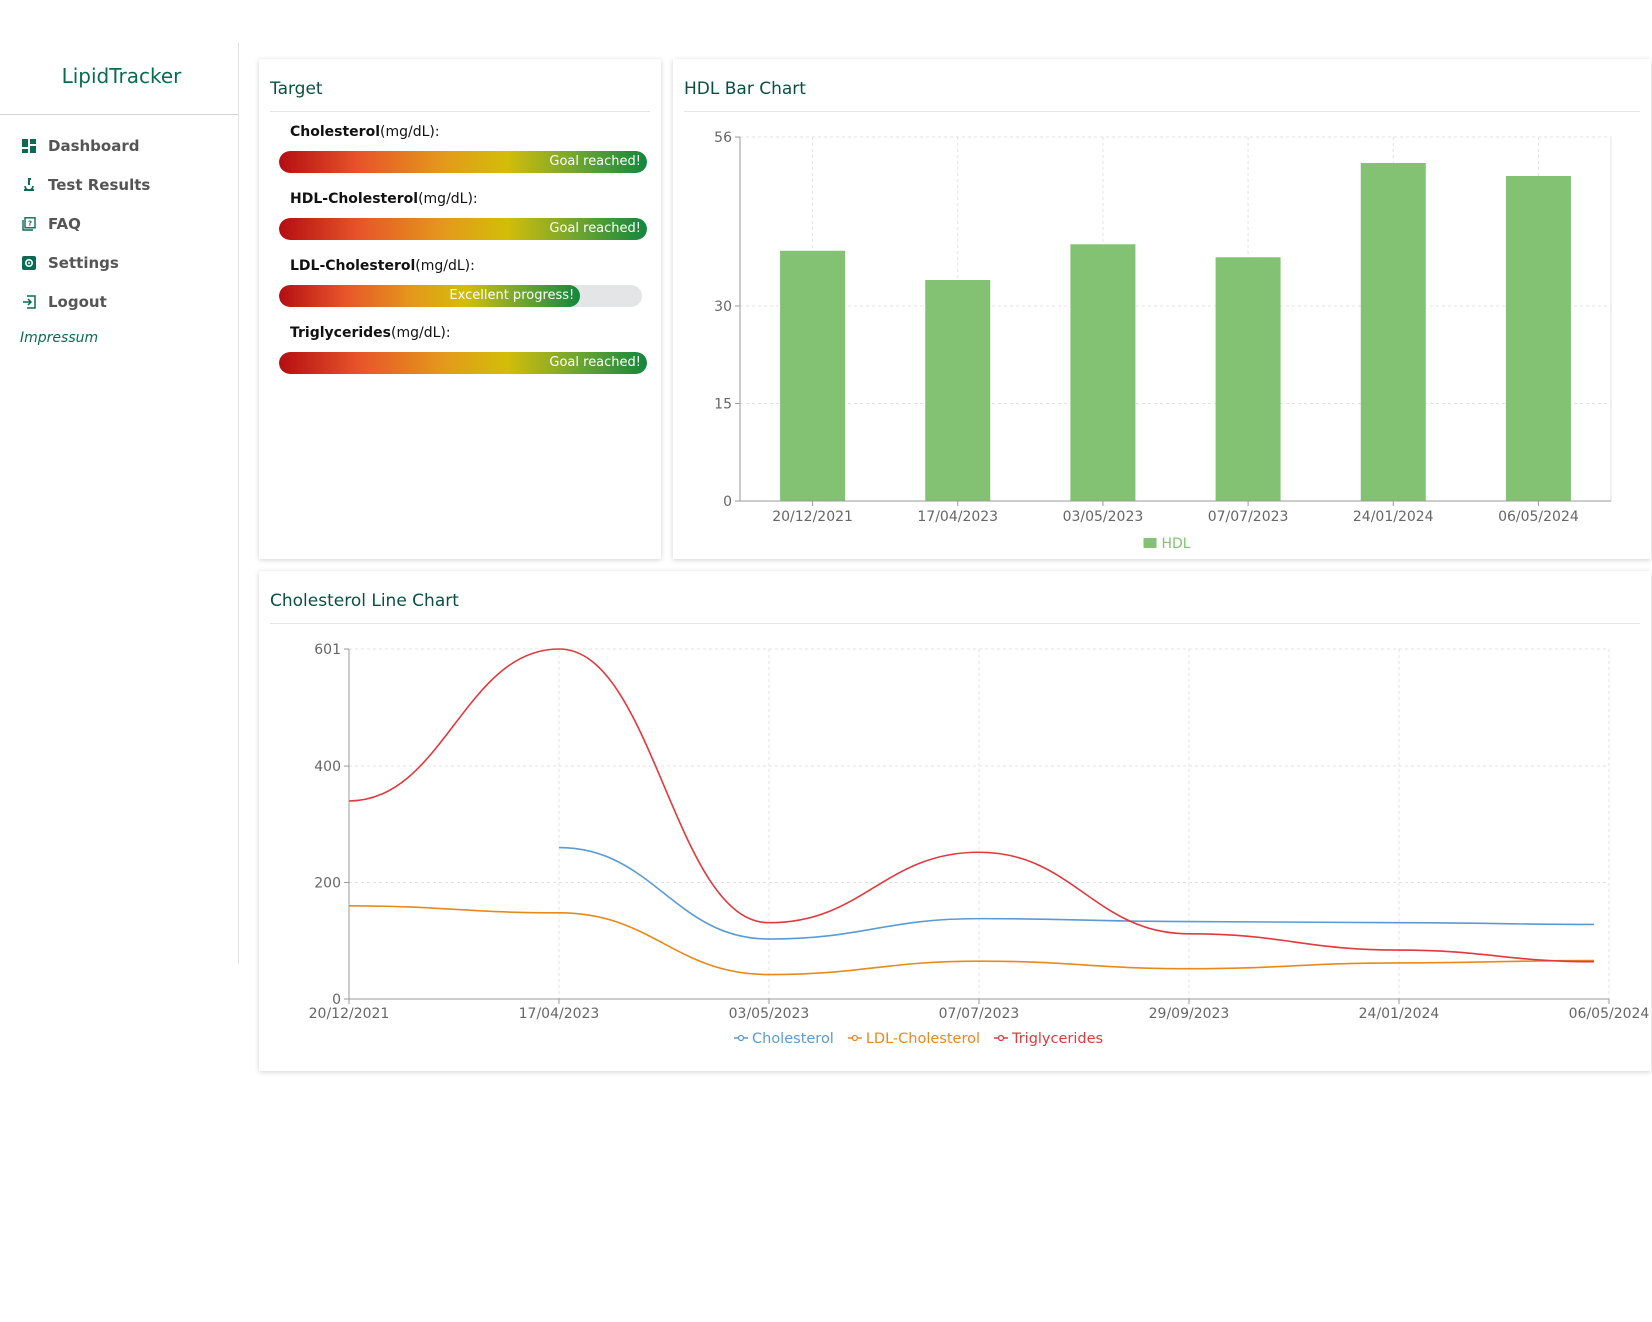  I want to click on sidebar-item-faq: ? FAQ, so click(119, 223).